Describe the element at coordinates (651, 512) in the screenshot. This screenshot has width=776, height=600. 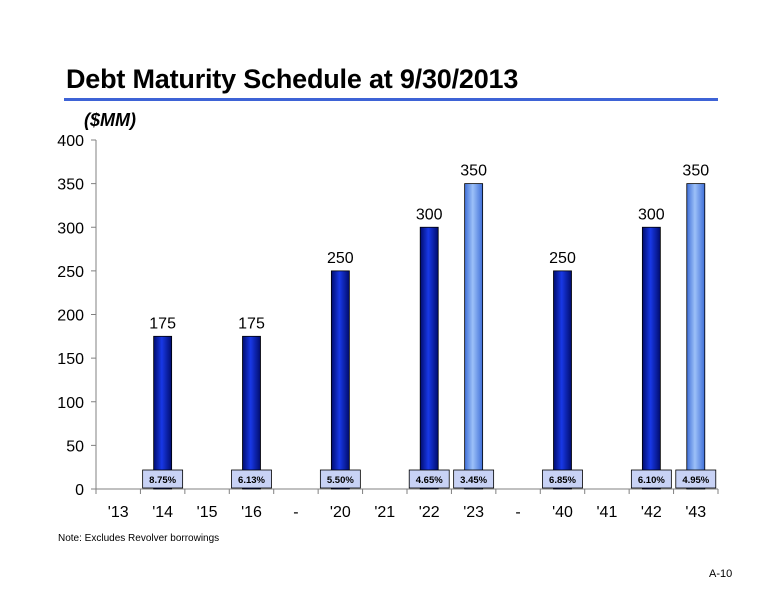
I see `x-tick-label: '42` at that location.